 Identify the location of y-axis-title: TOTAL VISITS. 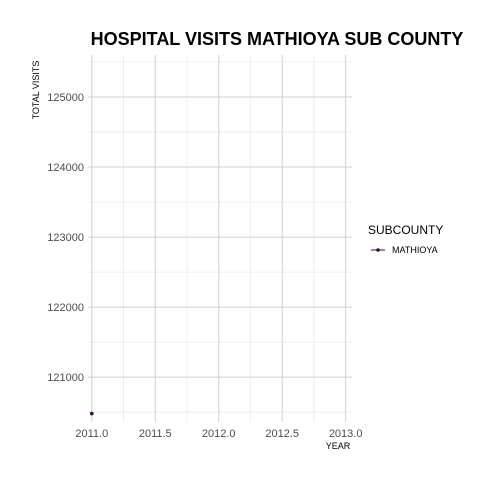
(36, 90).